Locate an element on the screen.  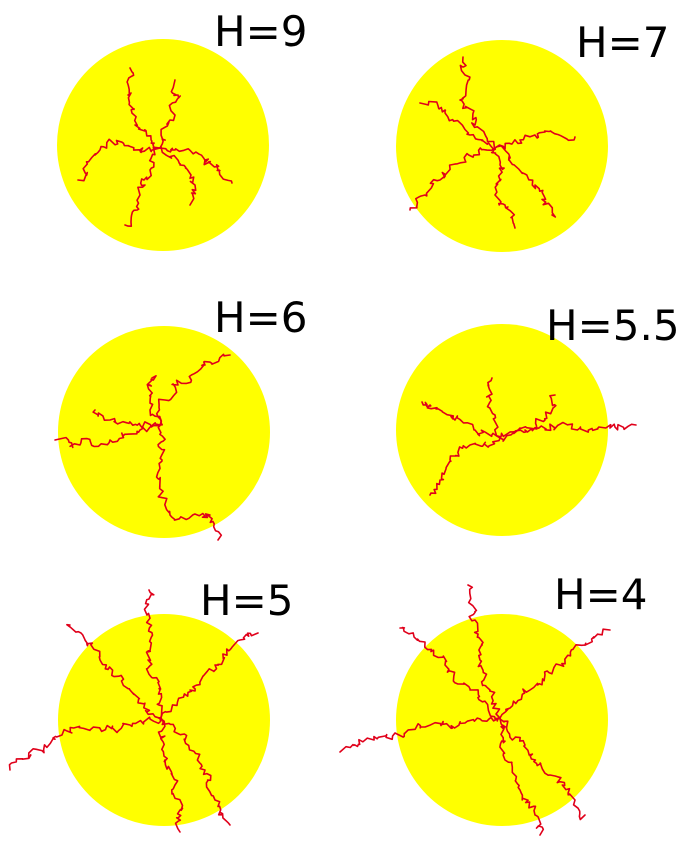
panel-h9: H=9 is located at coordinates (182, 129).